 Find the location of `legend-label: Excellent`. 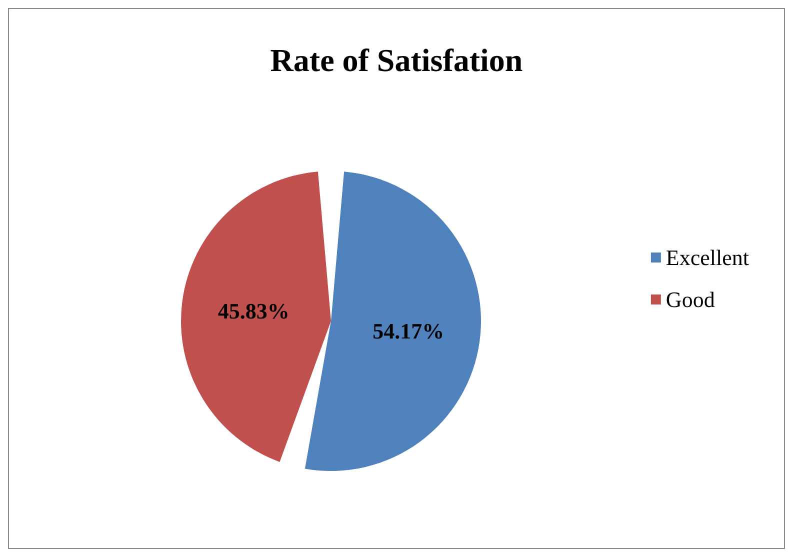

legend-label: Excellent is located at coordinates (708, 257).